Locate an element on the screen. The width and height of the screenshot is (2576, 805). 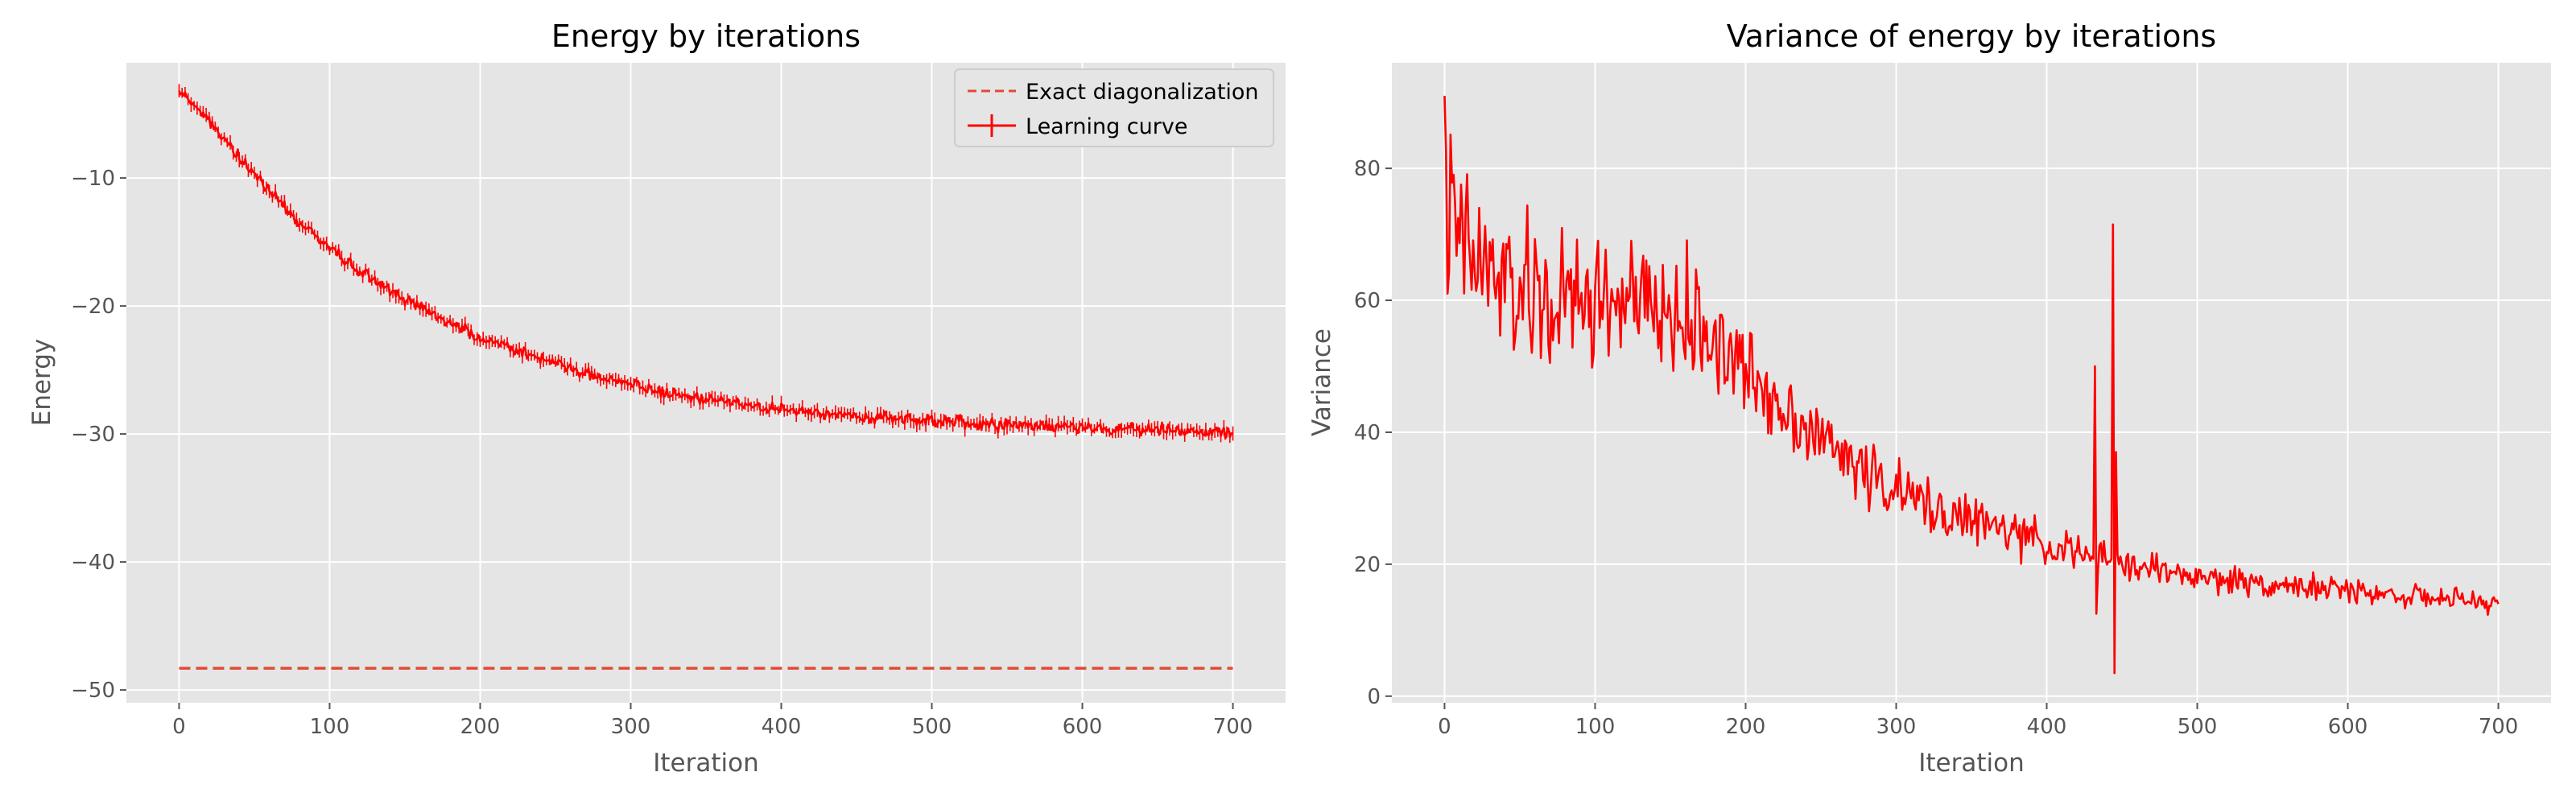
legend-entry-learning-curve: Learning curve is located at coordinates (1106, 126).